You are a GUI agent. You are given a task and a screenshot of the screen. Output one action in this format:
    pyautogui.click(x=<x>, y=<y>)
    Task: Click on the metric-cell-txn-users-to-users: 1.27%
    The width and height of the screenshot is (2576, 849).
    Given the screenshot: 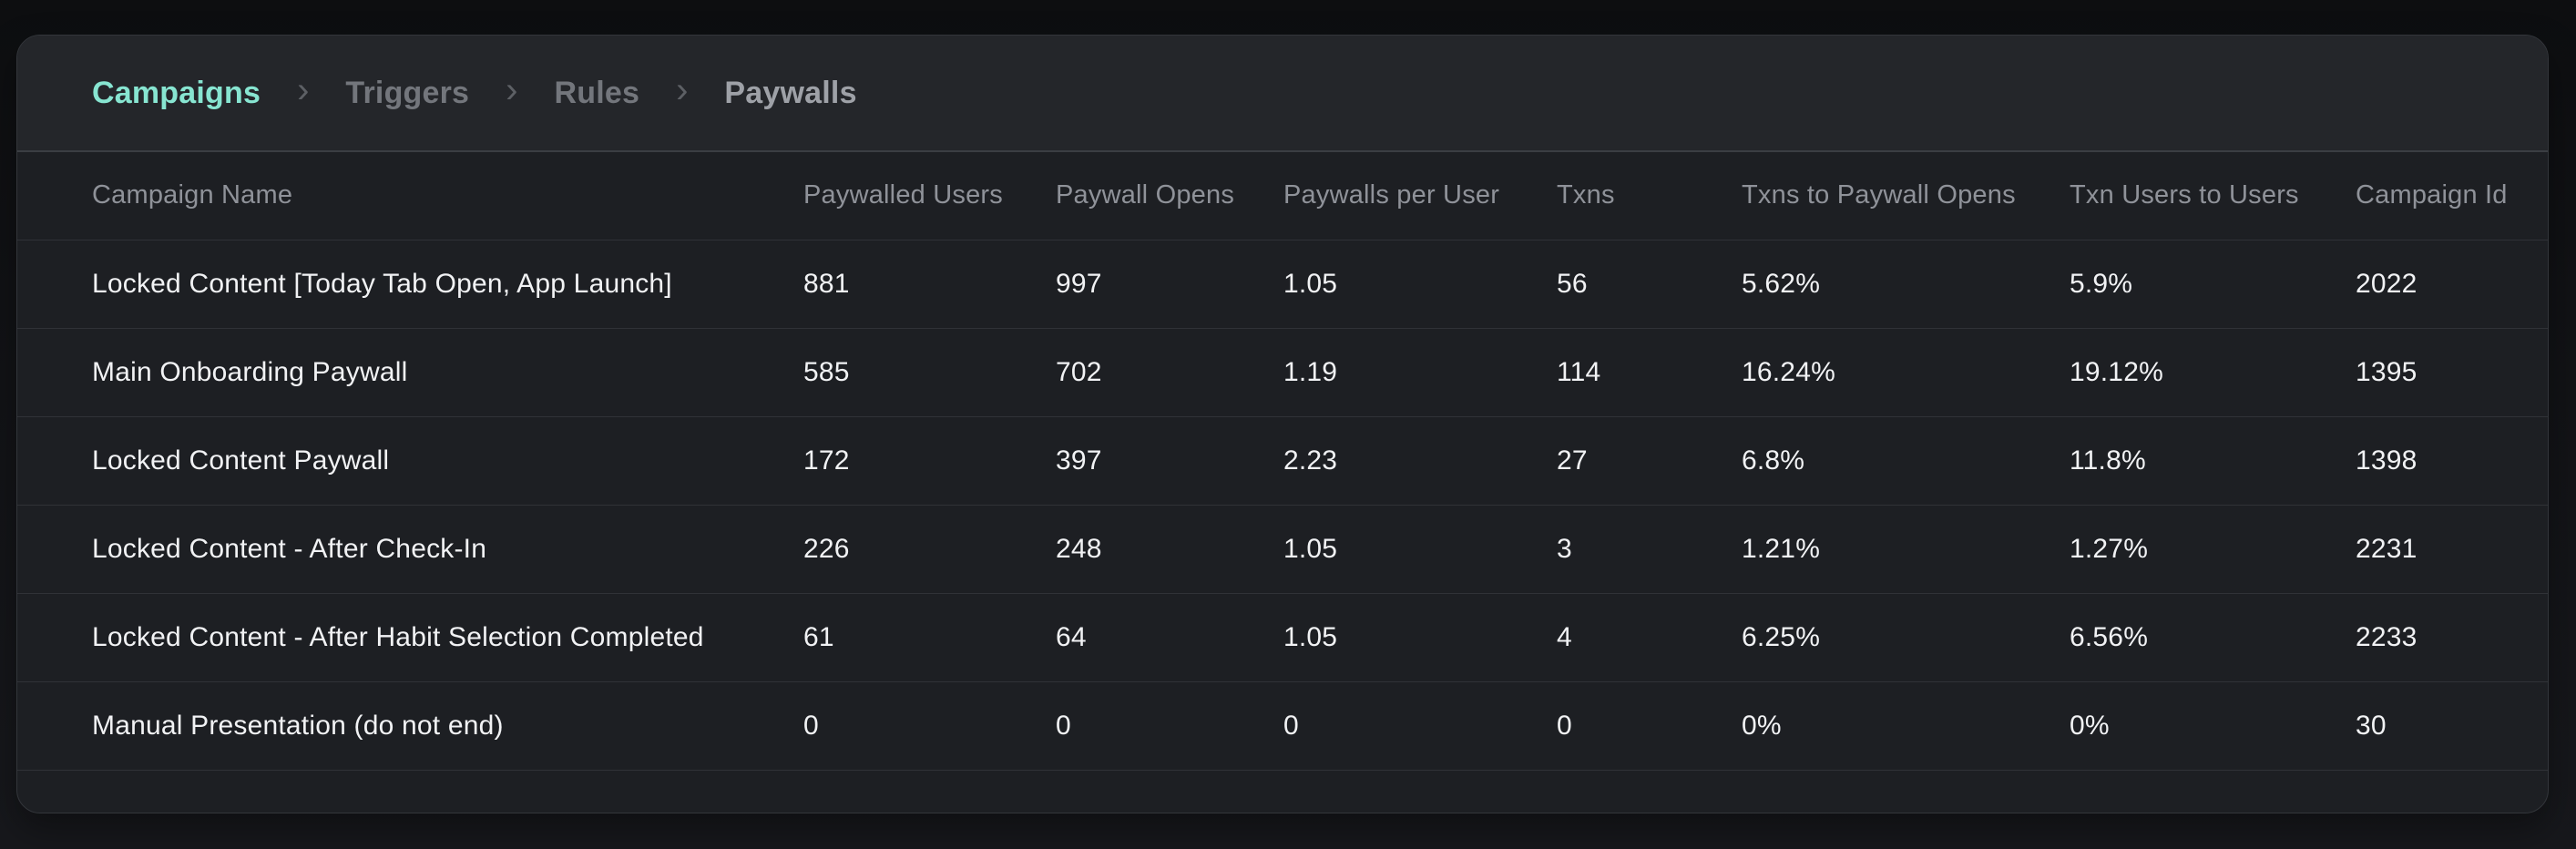 What is the action you would take?
    pyautogui.click(x=2213, y=549)
    